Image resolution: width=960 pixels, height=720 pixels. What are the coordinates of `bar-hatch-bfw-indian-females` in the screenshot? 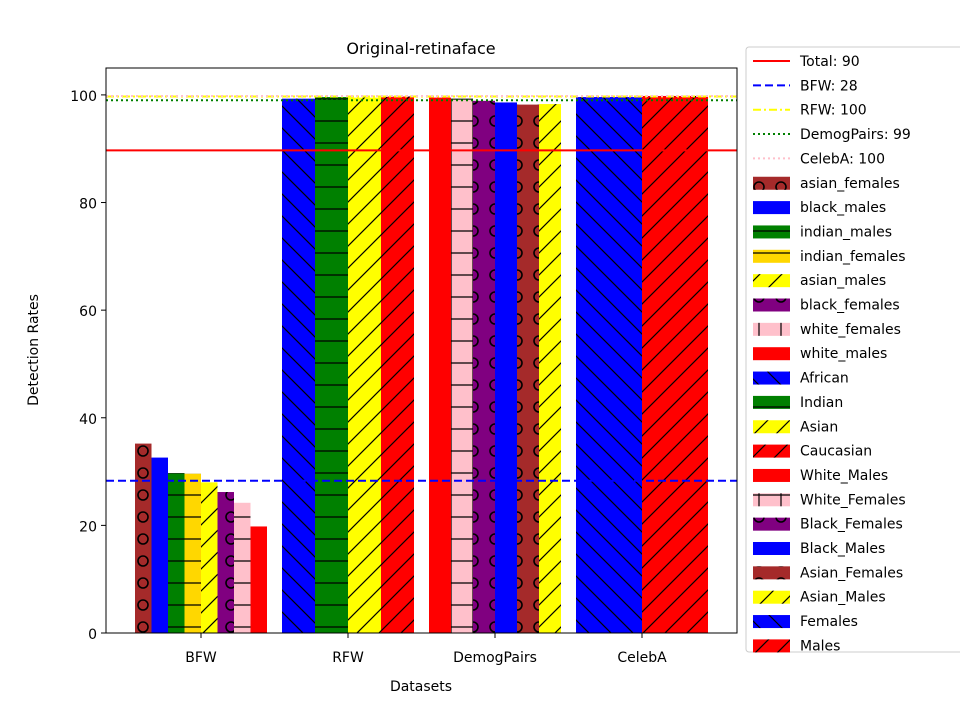 It's located at (192, 553).